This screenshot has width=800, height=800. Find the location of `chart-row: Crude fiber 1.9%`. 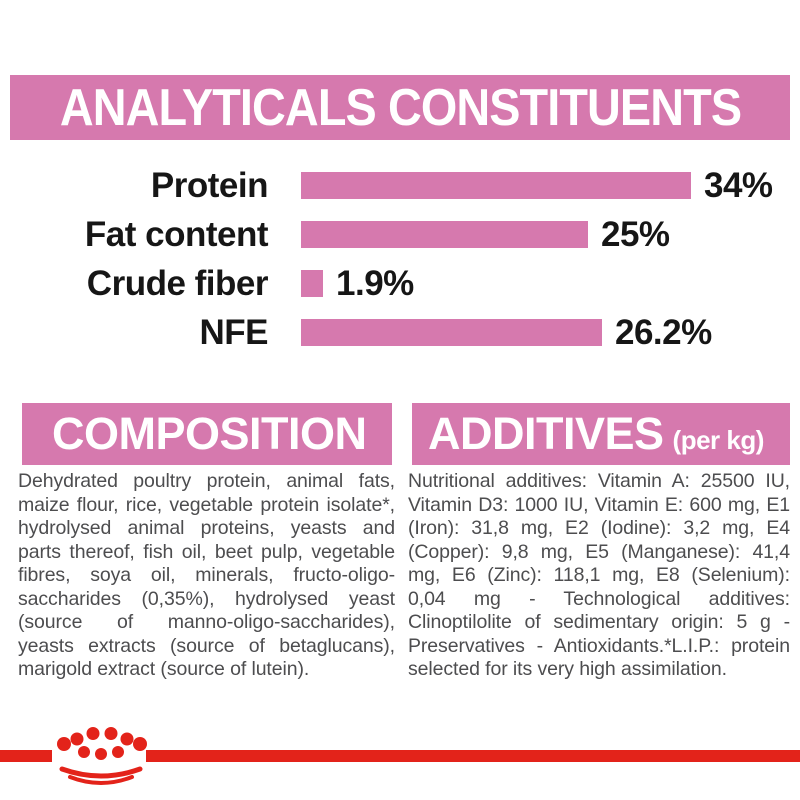

chart-row: Crude fiber 1.9% is located at coordinates (400, 283).